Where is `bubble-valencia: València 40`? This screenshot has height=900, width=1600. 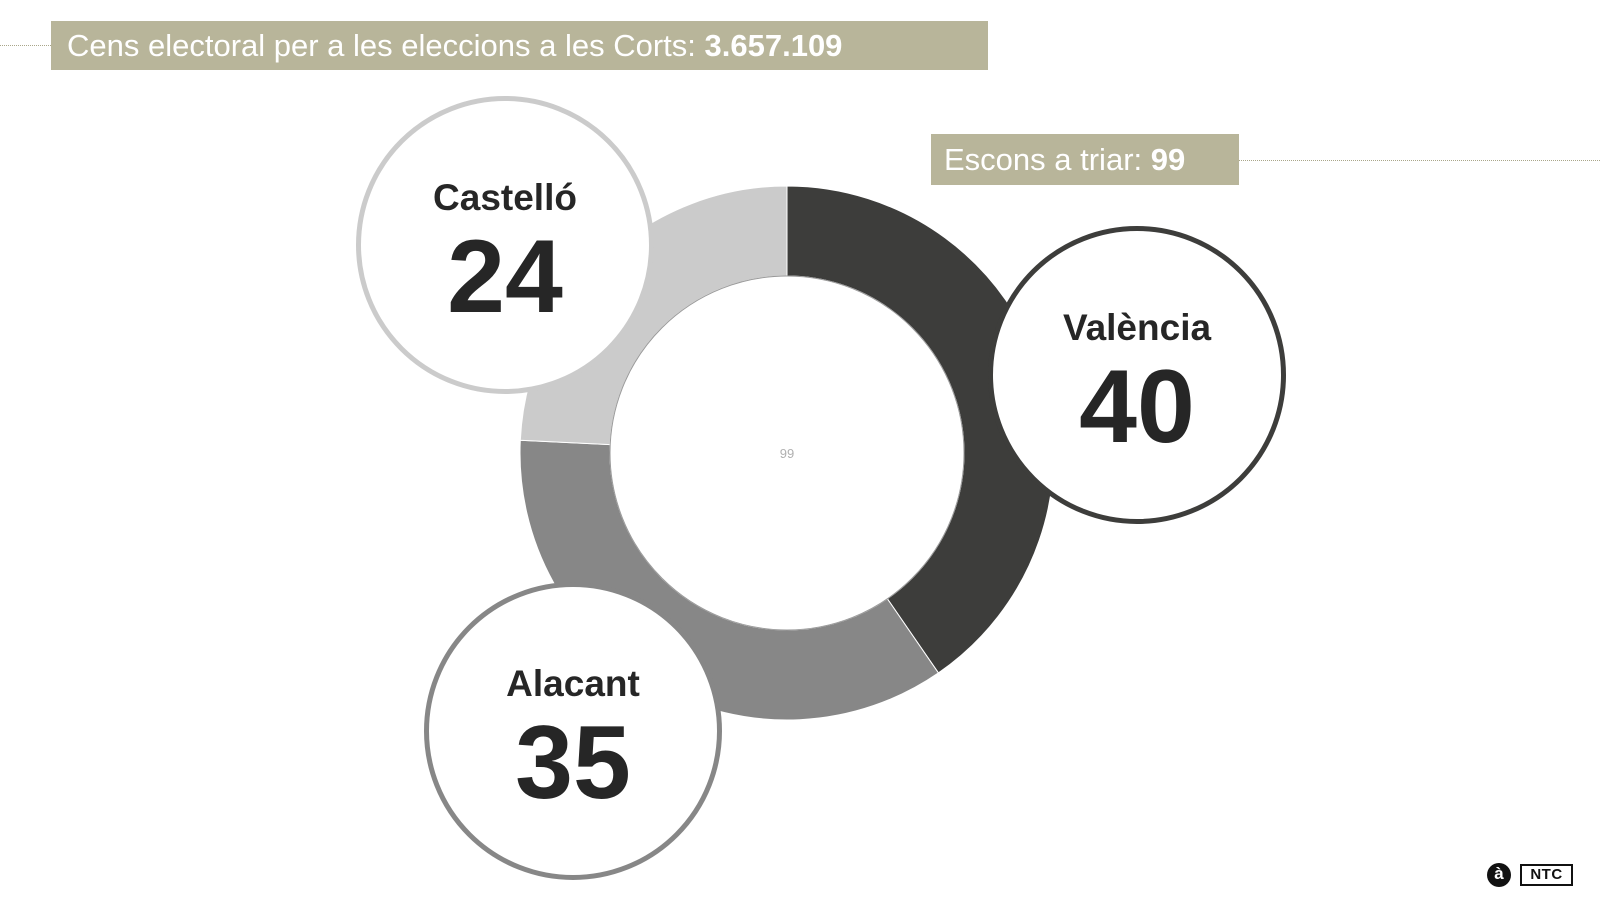 bubble-valencia: València 40 is located at coordinates (1137, 375).